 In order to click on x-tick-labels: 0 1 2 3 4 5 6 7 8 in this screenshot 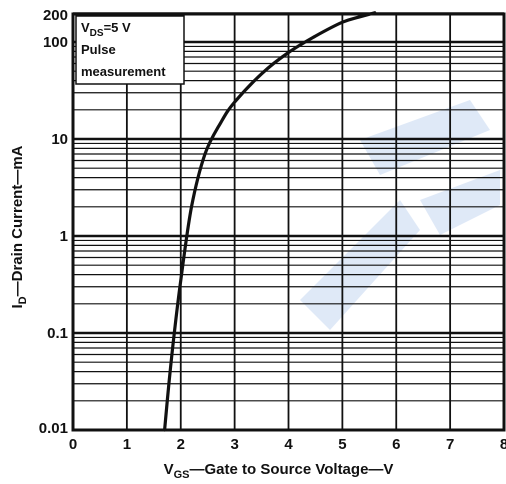, I will do `click(287, 444)`.